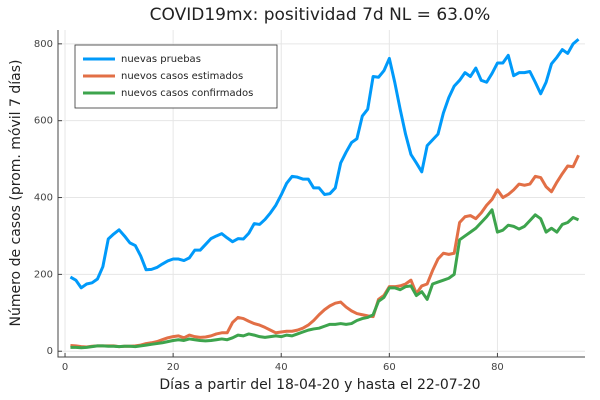 This screenshot has height=400, width=600. I want to click on y-tick-label: 800, so click(43, 44).